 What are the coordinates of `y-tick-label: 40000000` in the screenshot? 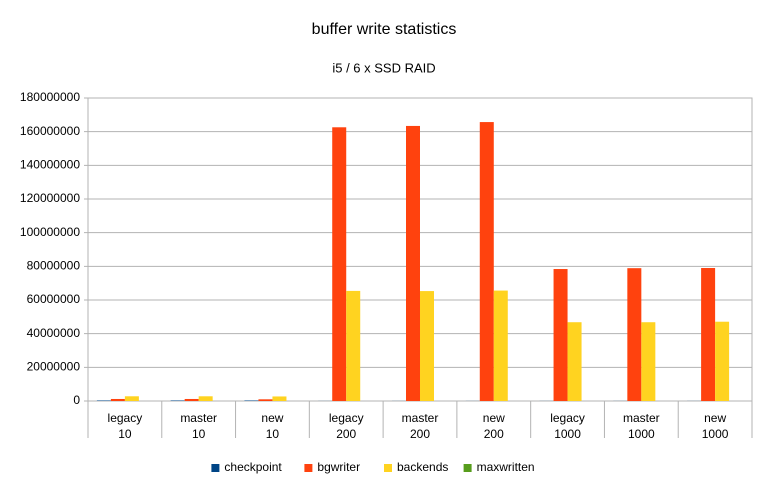 It's located at (54, 333).